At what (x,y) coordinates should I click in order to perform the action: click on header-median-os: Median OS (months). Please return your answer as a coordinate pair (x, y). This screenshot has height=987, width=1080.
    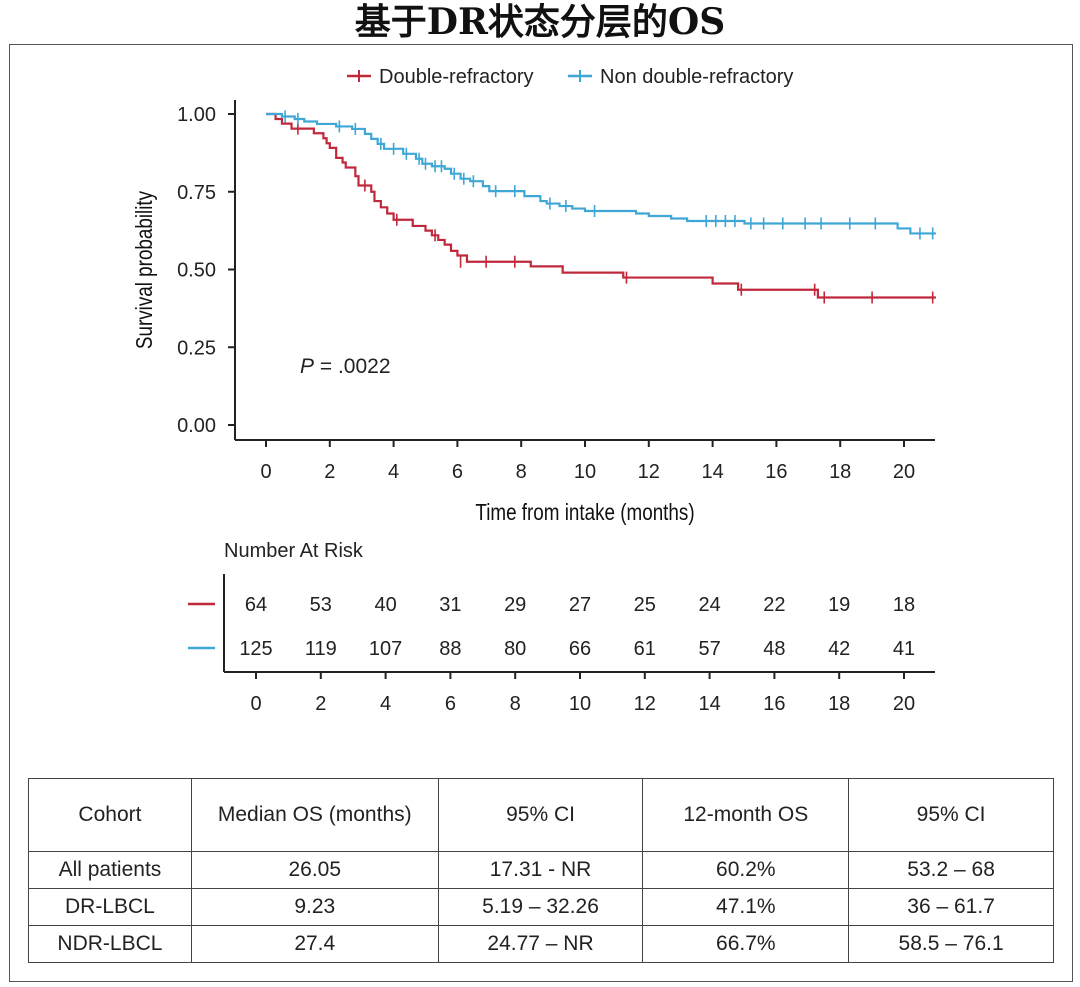
    Looking at the image, I should click on (314, 815).